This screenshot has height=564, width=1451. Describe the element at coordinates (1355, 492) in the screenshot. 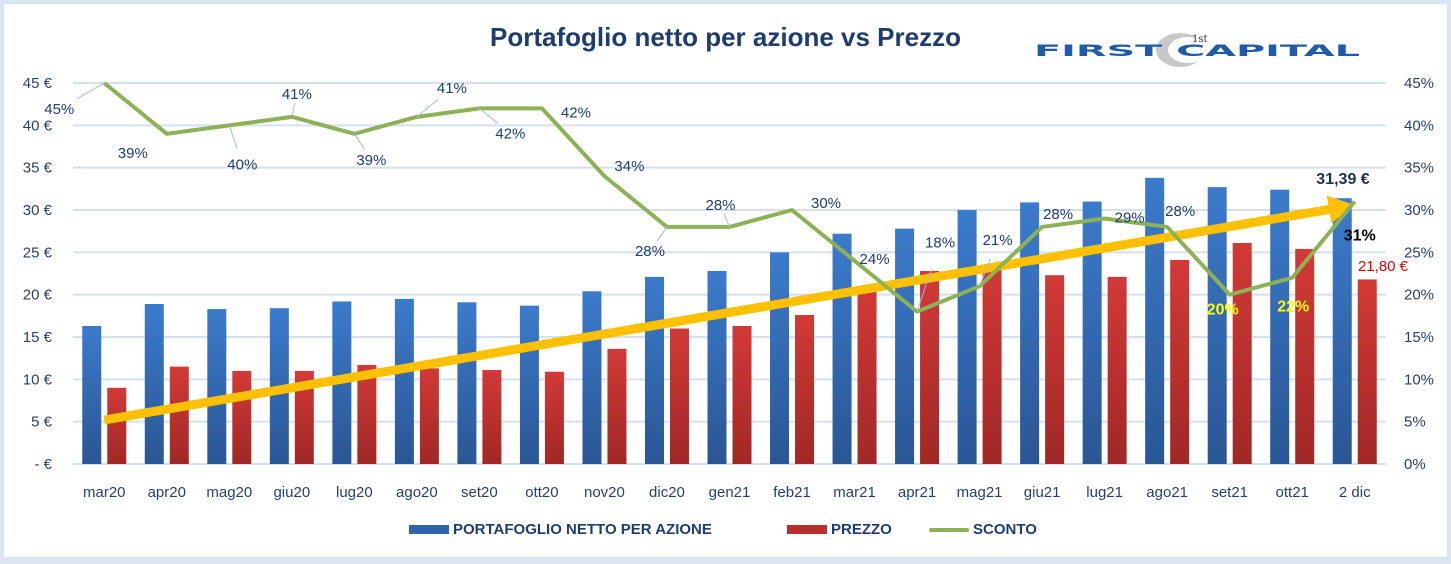

I see `x-tick-label: 2 dic` at that location.